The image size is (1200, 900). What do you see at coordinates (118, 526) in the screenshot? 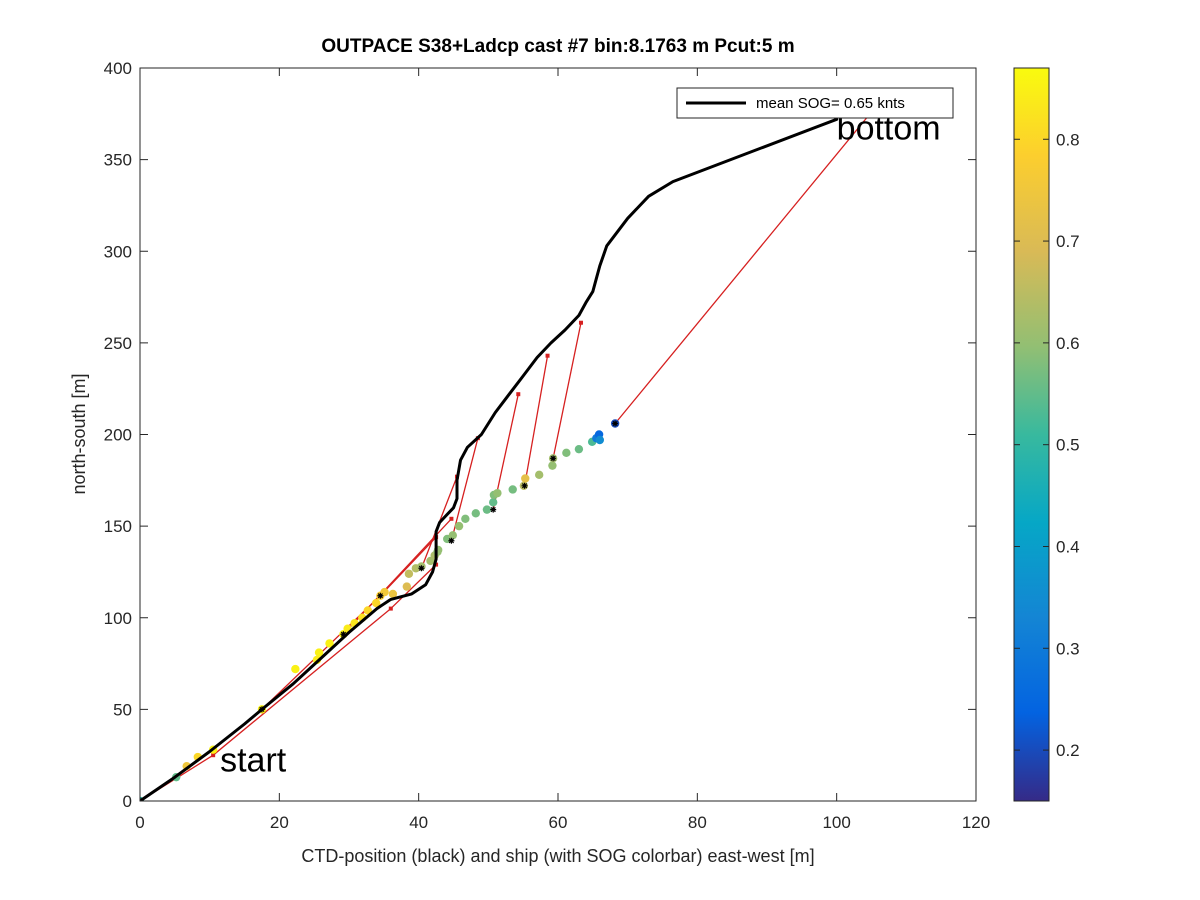
I see `y-tick-label: 150` at bounding box center [118, 526].